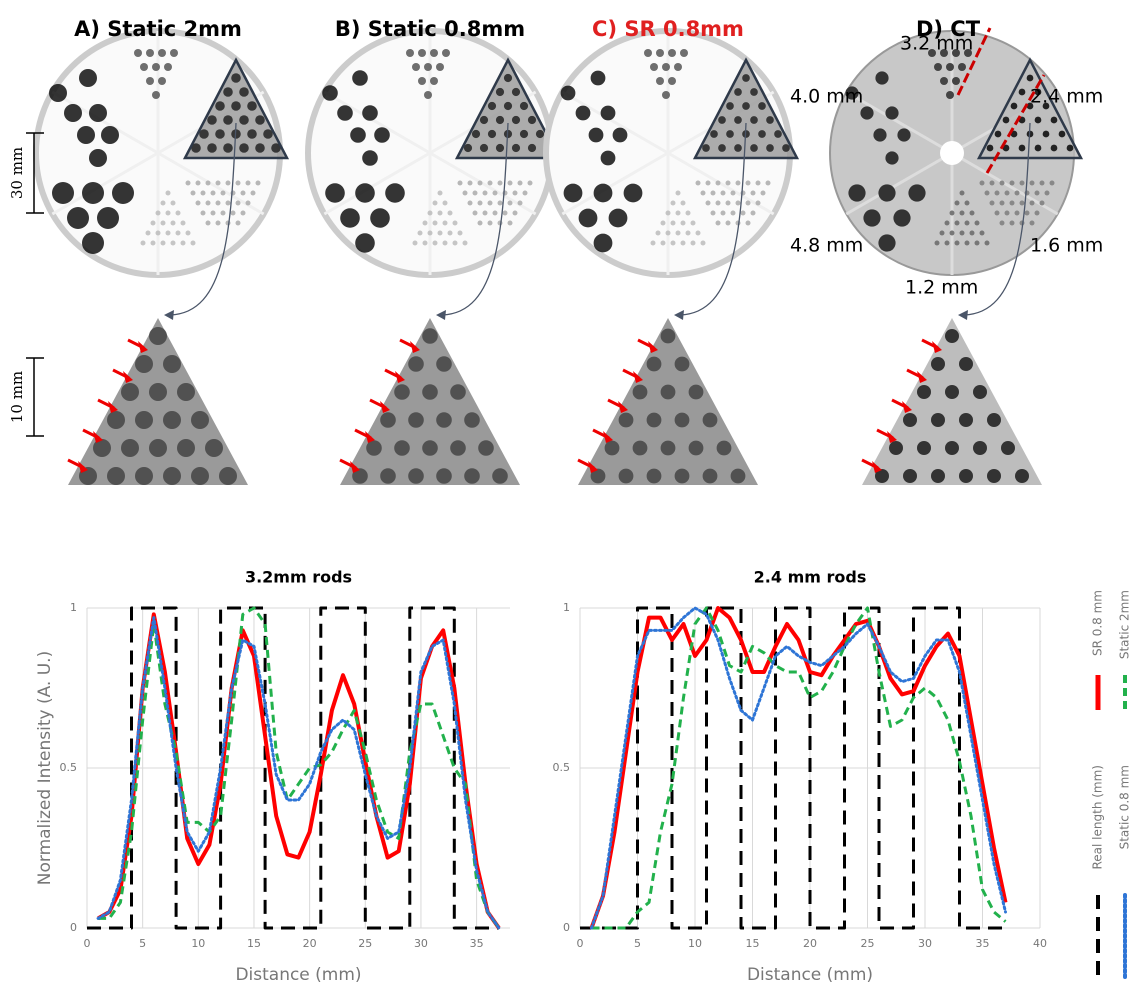 The image size is (1134, 991). I want to click on rod-size-label: 4.8 mm, so click(826, 246).